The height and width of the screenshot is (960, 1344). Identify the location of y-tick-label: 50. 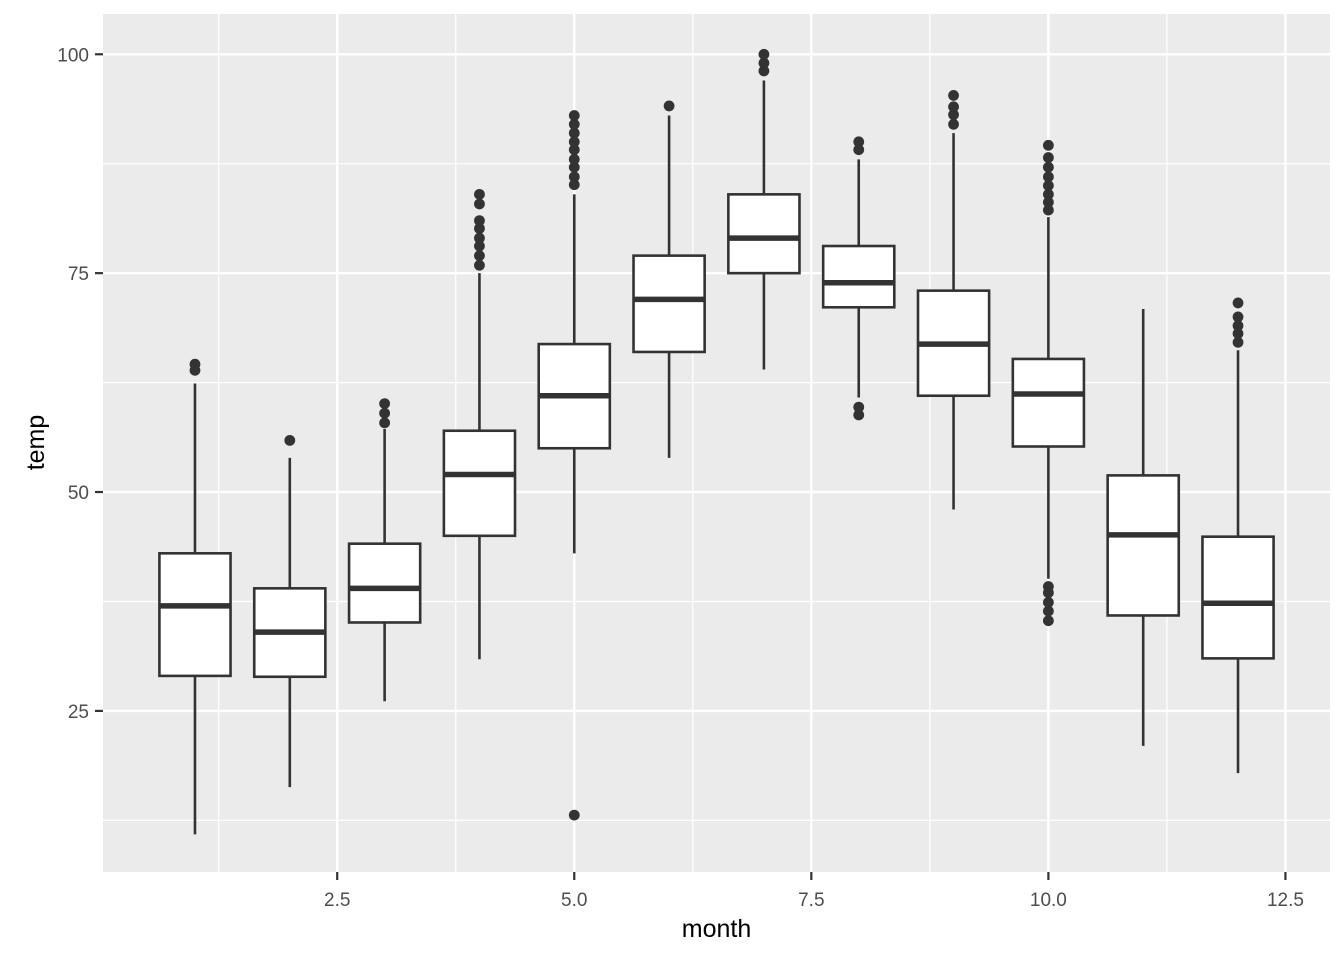
(78, 493).